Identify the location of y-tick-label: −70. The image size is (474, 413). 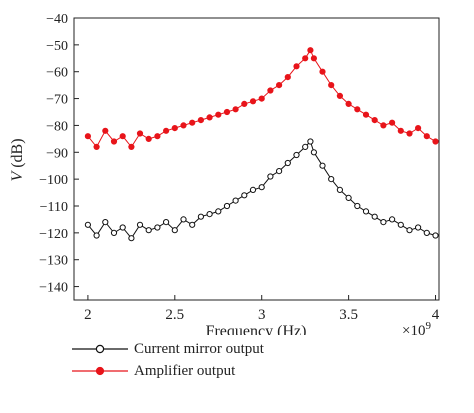
(57, 100).